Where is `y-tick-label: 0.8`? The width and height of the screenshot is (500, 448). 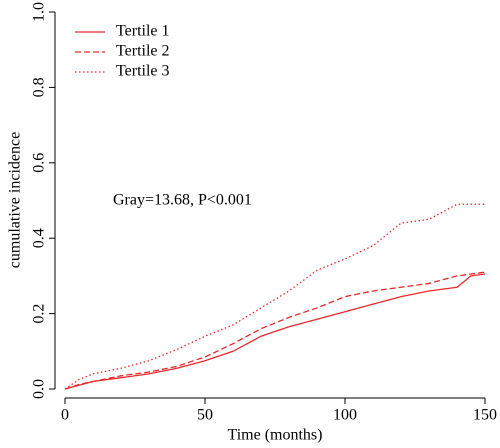 y-tick-label: 0.8 is located at coordinates (39, 87).